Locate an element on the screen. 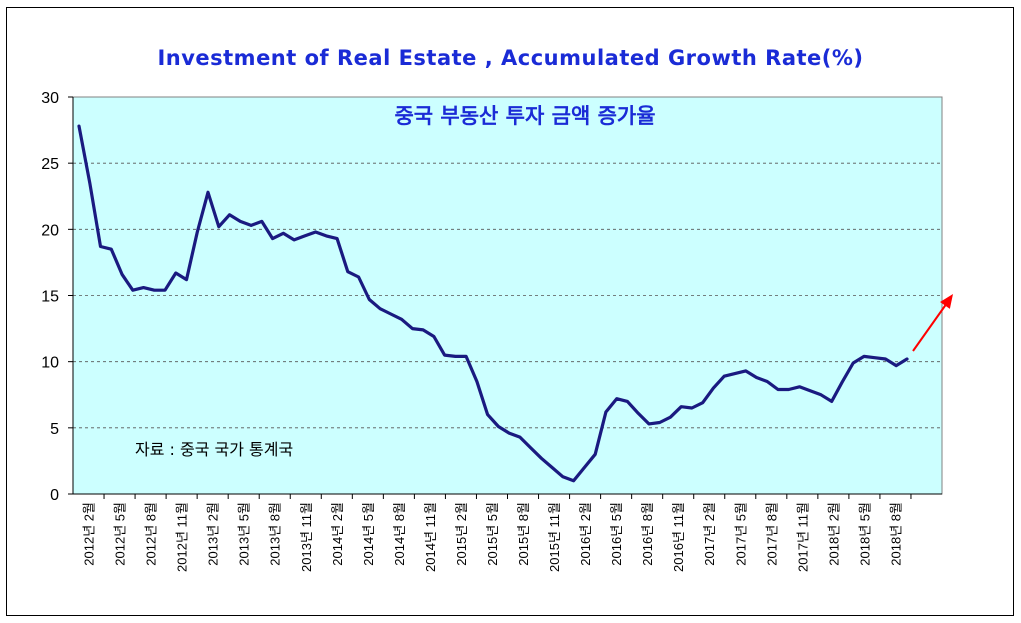  x-tick-label: 2012년 5월 is located at coordinates (120, 534).